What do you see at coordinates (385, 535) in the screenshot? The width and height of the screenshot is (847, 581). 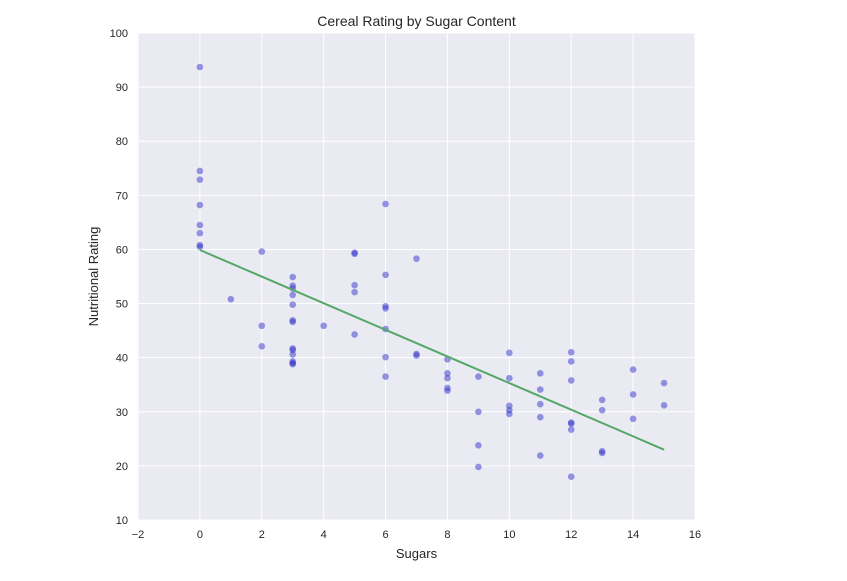 I see `x-tick-label: 6` at bounding box center [385, 535].